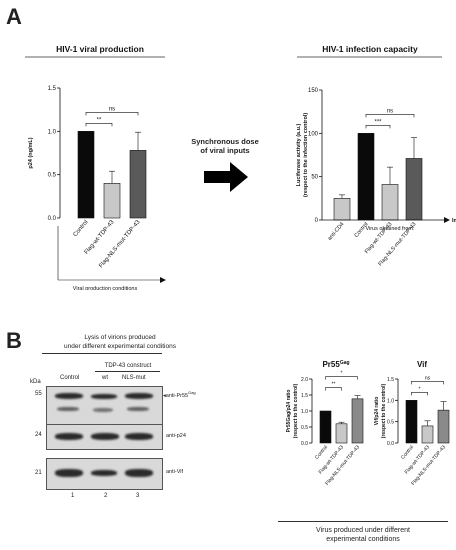 This screenshot has width=456, height=550. What do you see at coordinates (104, 474) in the screenshot?
I see `blot-vif` at bounding box center [104, 474].